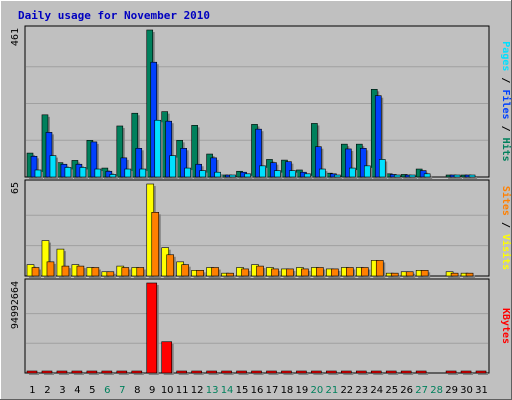  Describe the element at coordinates (451, 178) in the screenshot. I see `hits-files-pages-bar-hits-day-29-shadow` at that location.